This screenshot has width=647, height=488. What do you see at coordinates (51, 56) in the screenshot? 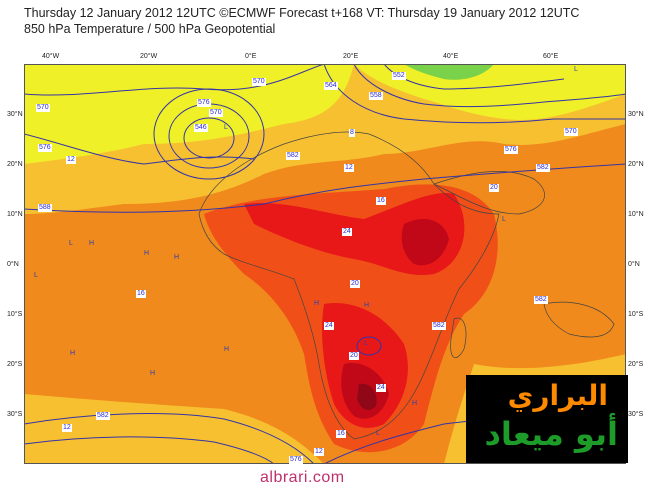
I see `lon-label-top: 40°W` at bounding box center [51, 56].